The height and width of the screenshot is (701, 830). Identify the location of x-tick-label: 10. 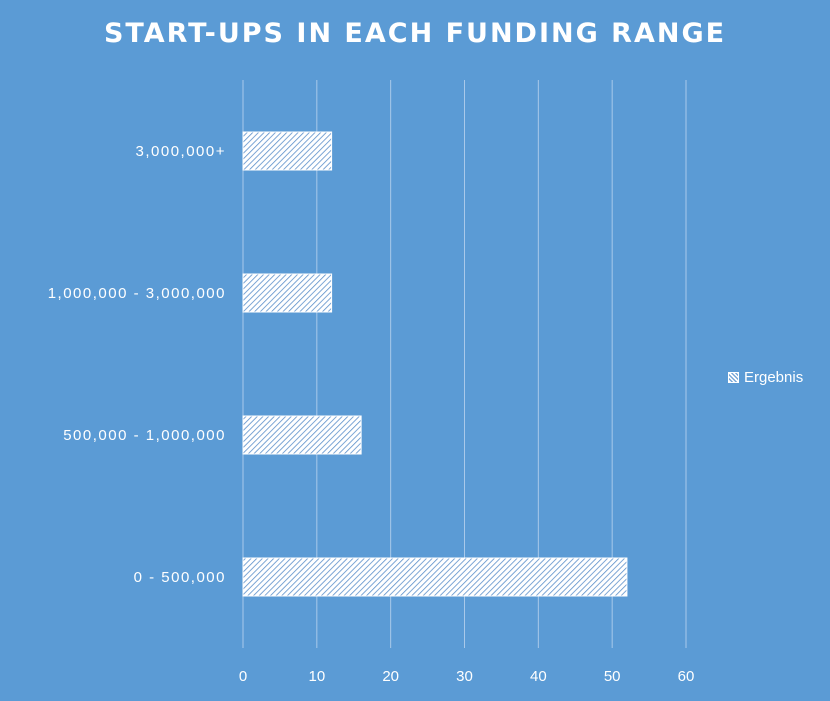
(316, 676).